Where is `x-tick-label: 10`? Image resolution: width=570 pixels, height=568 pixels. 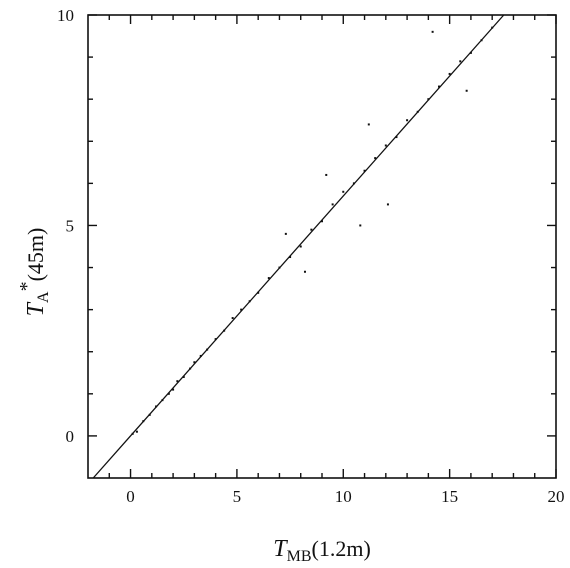 x-tick-label: 10 is located at coordinates (343, 496).